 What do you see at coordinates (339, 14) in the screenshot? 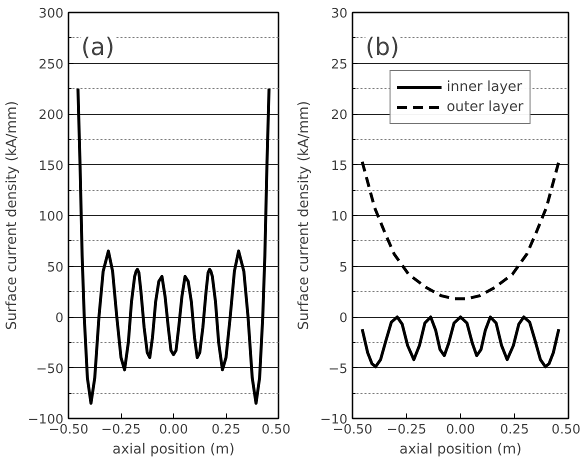
I see `y-tick-label: 30` at bounding box center [339, 14].